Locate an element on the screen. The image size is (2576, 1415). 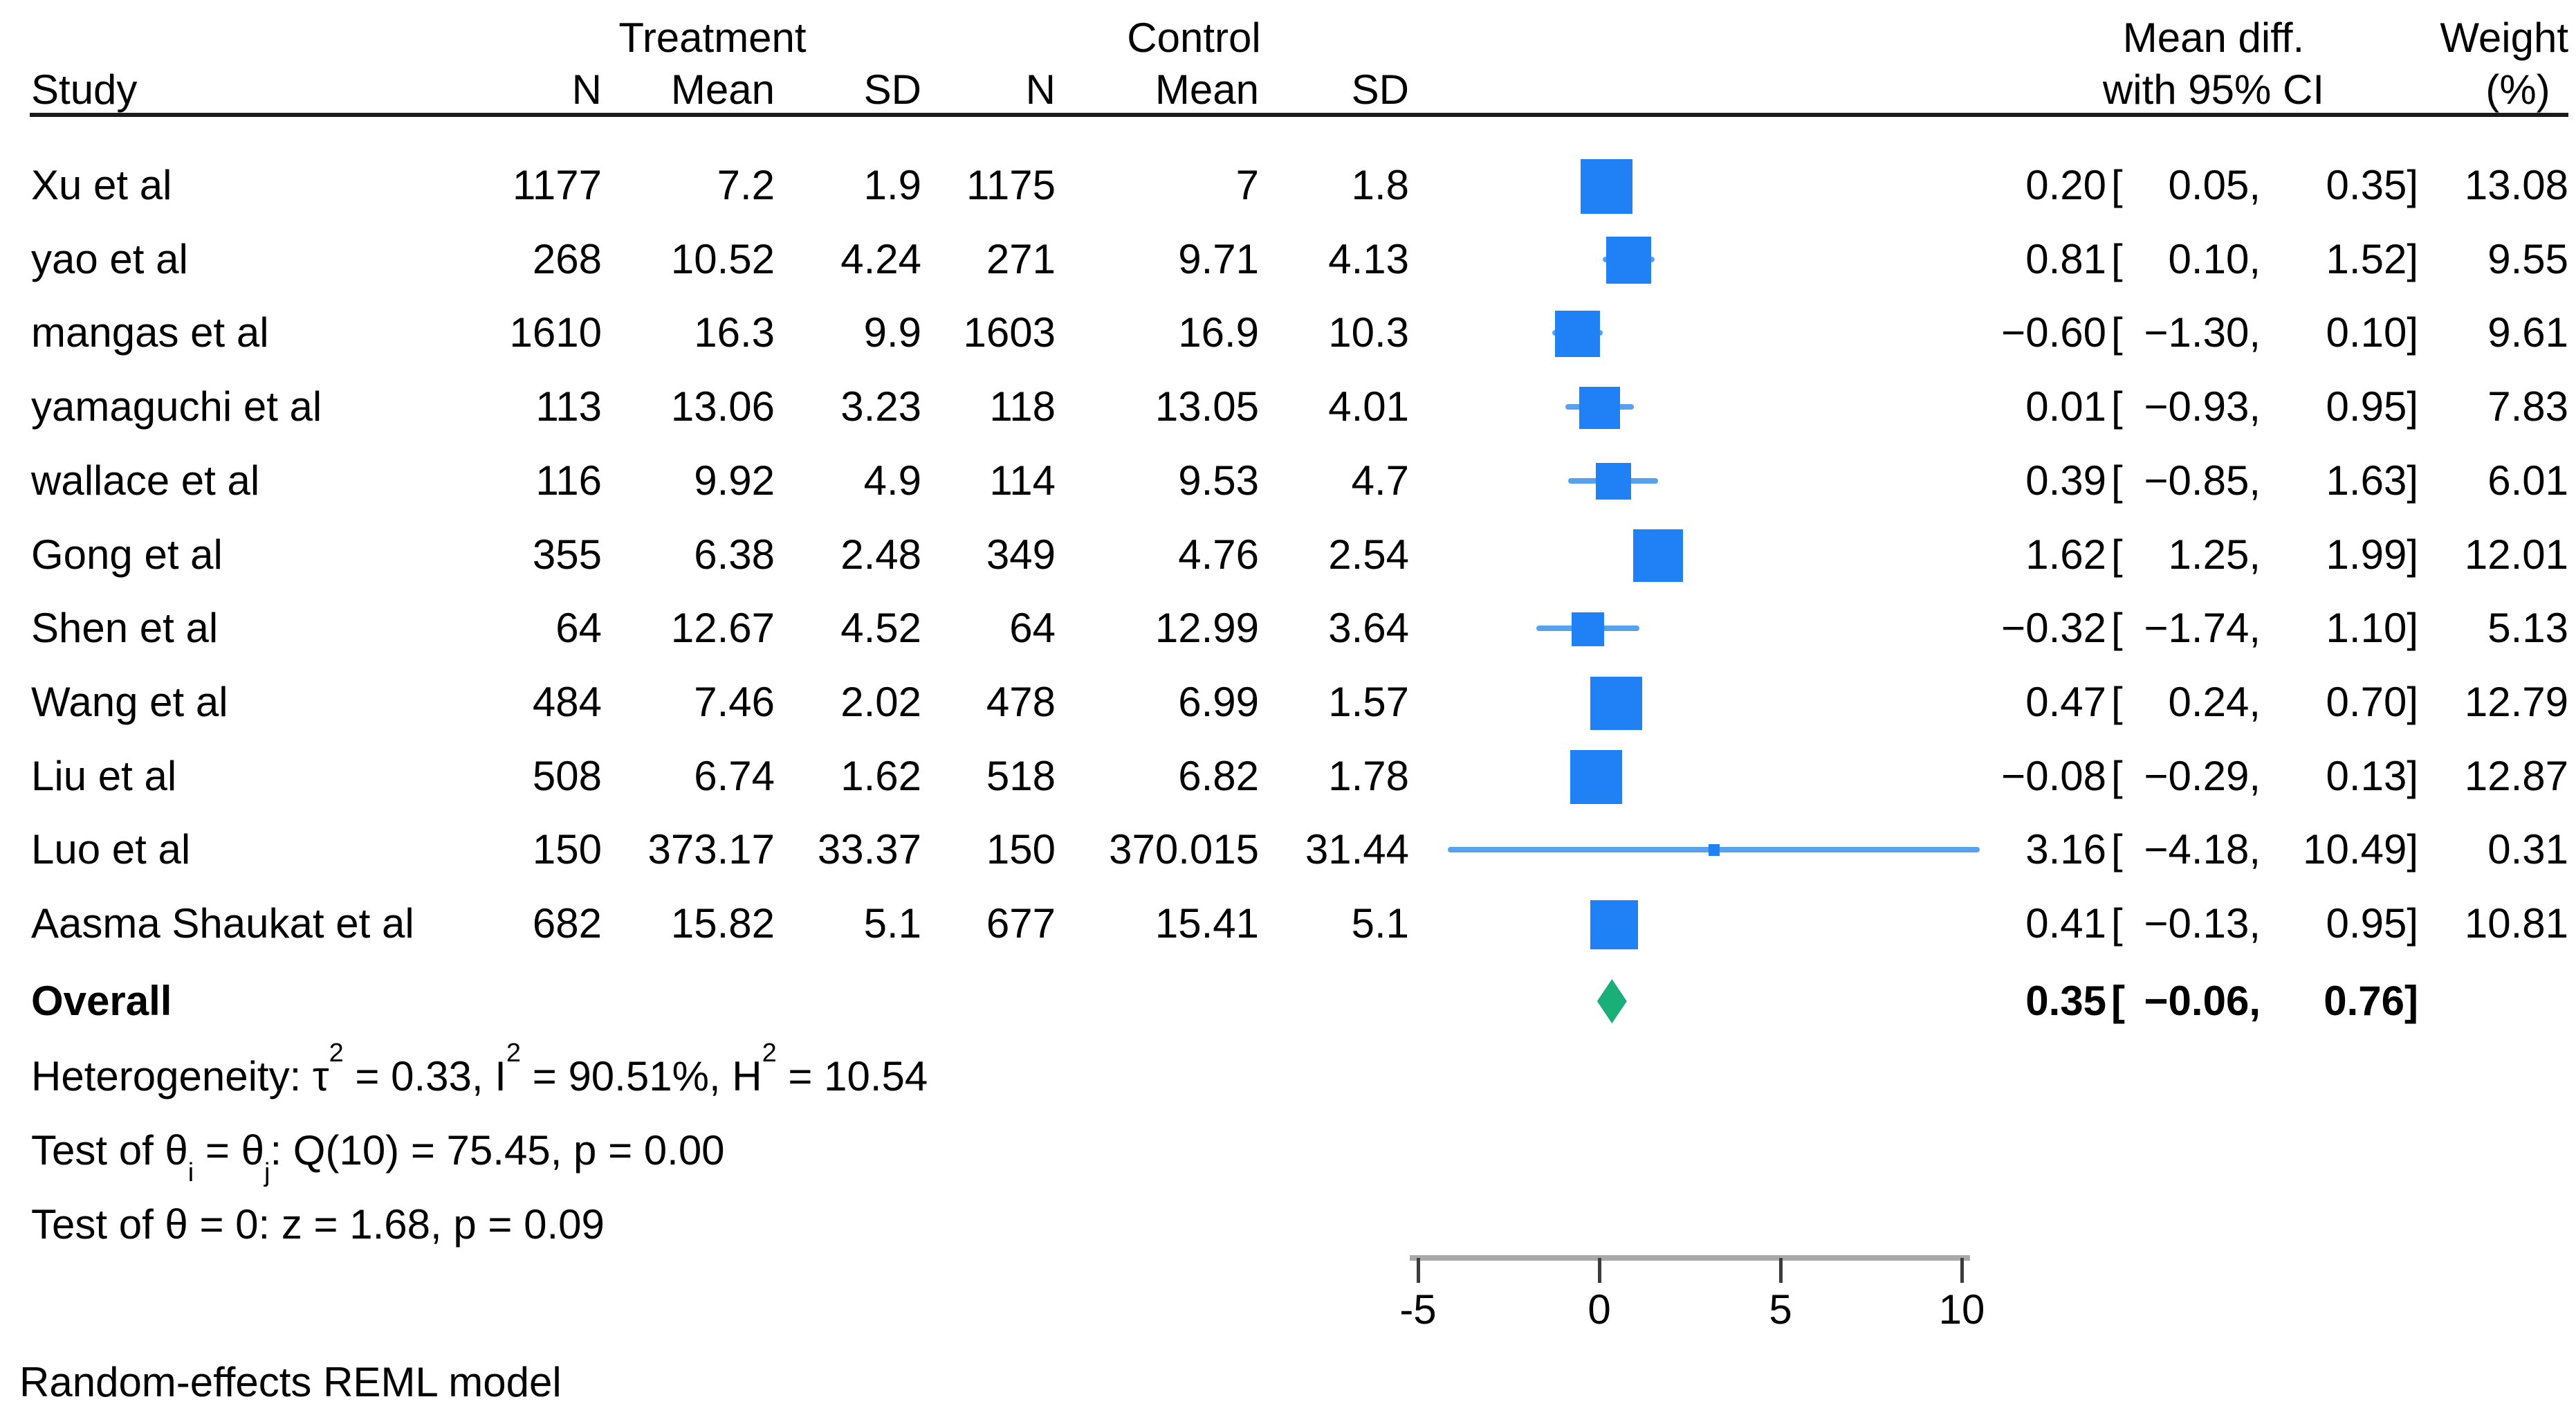
header-group-control: Control is located at coordinates (1194, 38).